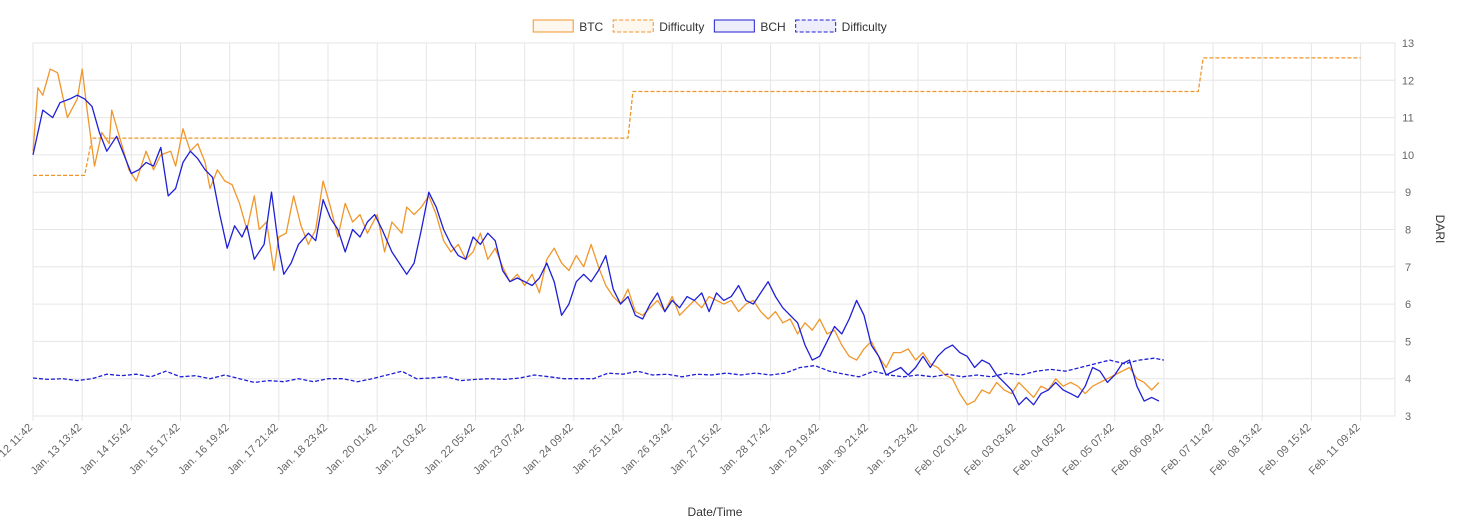 This screenshot has width=1458, height=529. What do you see at coordinates (1408, 156) in the screenshot?
I see `y-tick-label: 10` at bounding box center [1408, 156].